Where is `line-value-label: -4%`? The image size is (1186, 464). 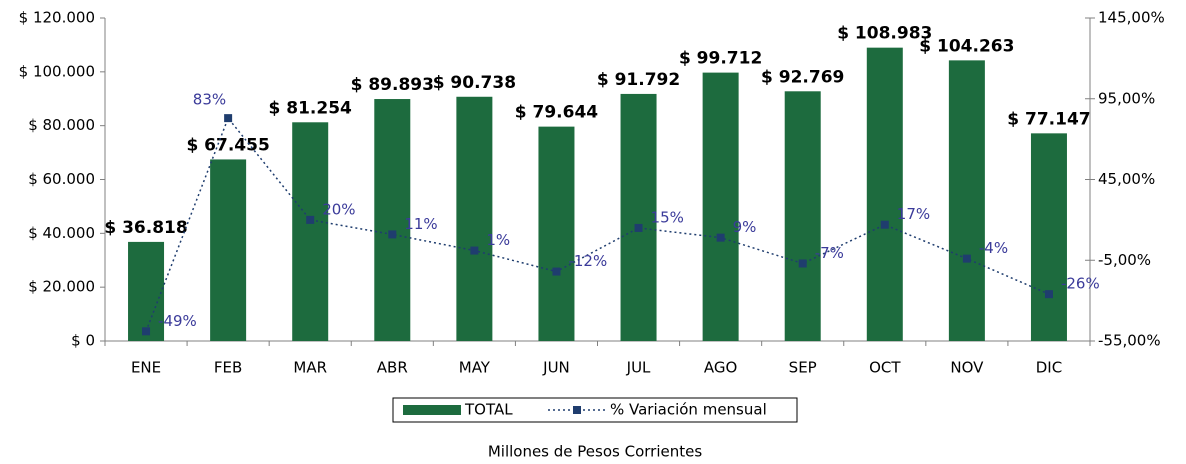 line-value-label: -4% is located at coordinates (993, 248).